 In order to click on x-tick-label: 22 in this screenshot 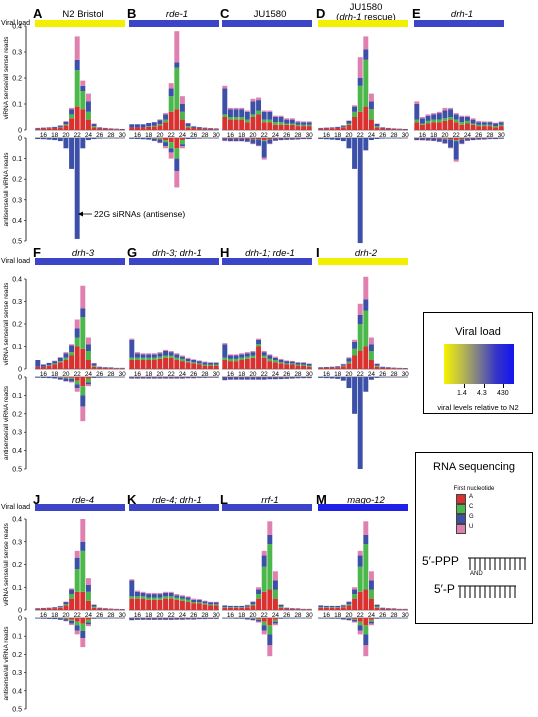, I will do `click(172, 615)`.